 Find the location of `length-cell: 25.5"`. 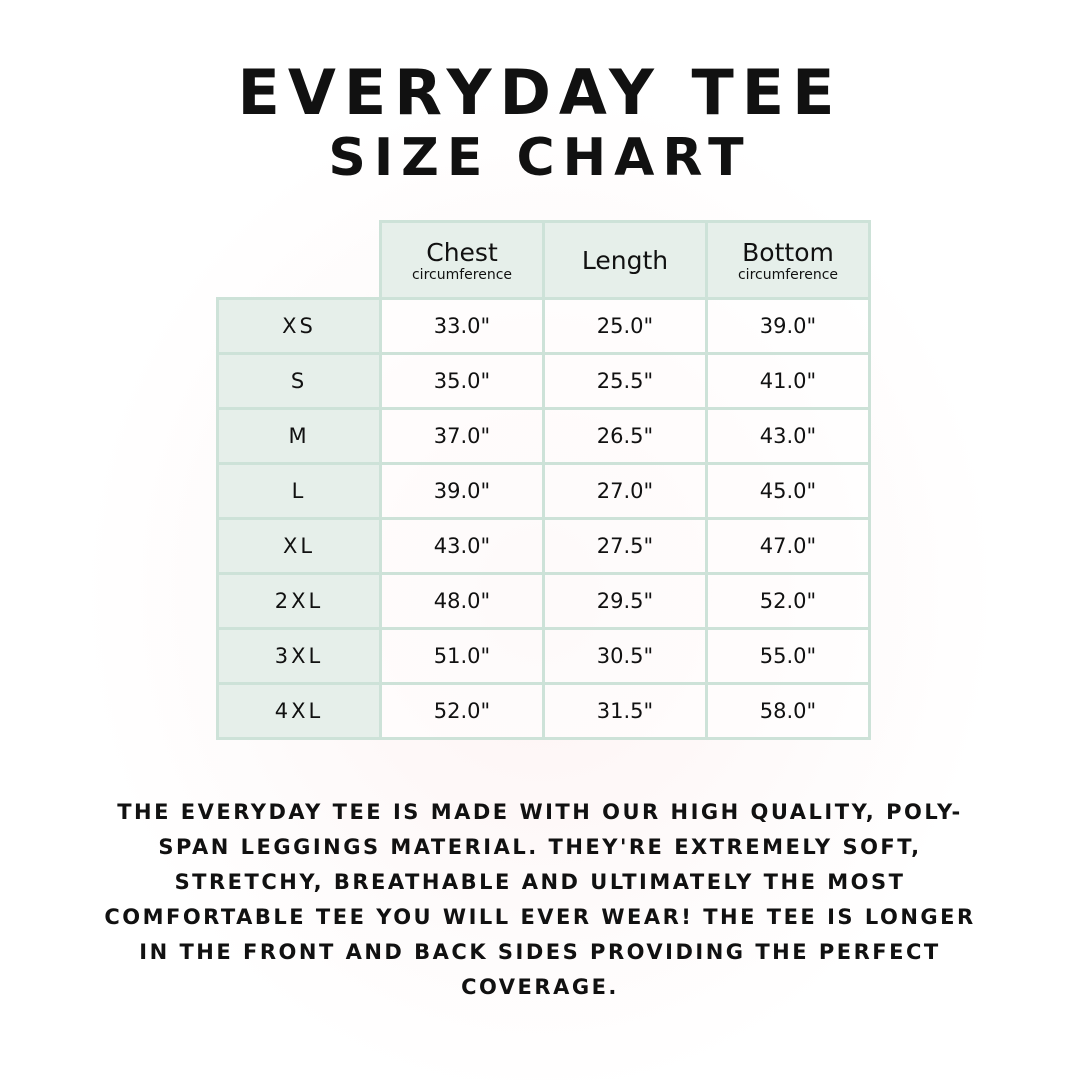

length-cell: 25.5" is located at coordinates (625, 381).